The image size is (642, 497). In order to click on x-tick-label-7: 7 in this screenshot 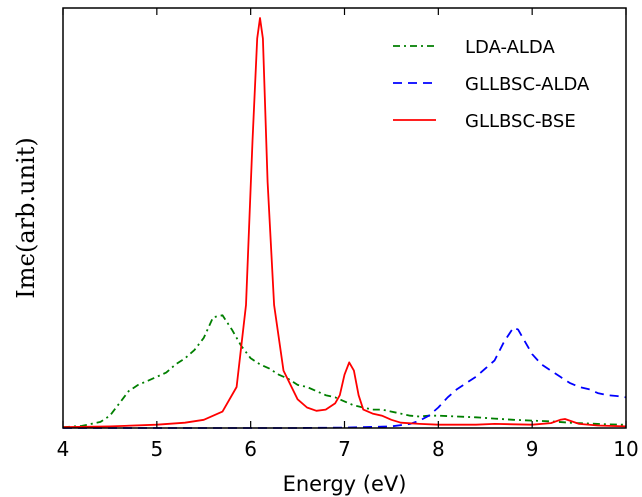, I will do `click(344, 449)`.